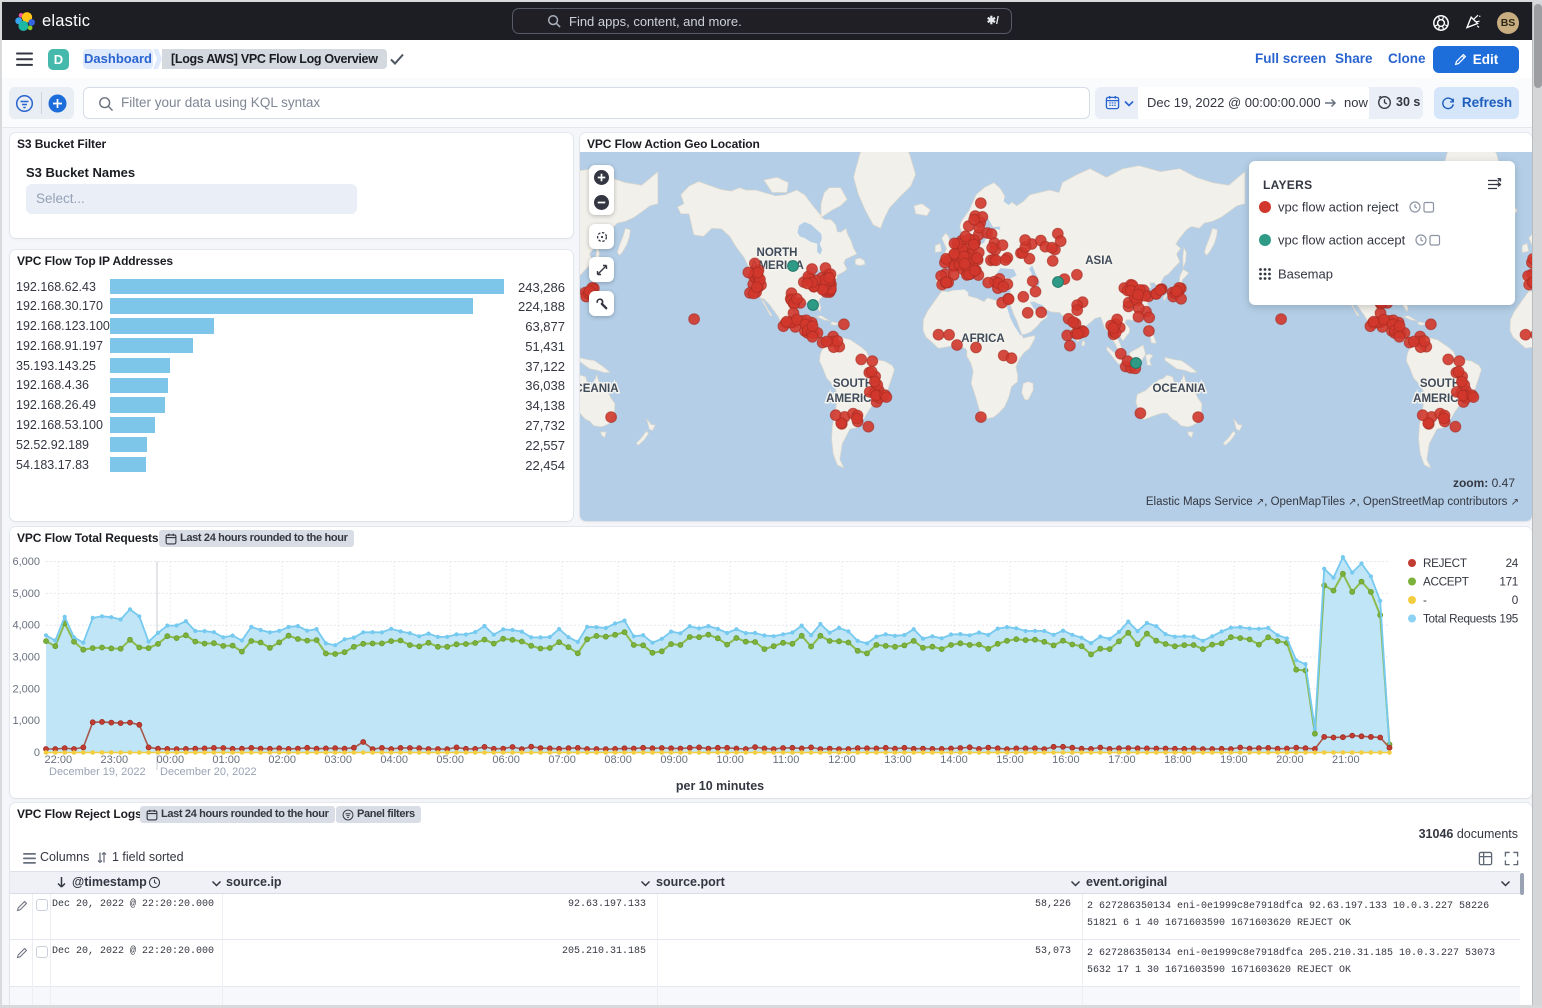 This screenshot has height=1008, width=1542. Describe the element at coordinates (1508, 619) in the screenshot. I see `svg-text: 195` at that location.